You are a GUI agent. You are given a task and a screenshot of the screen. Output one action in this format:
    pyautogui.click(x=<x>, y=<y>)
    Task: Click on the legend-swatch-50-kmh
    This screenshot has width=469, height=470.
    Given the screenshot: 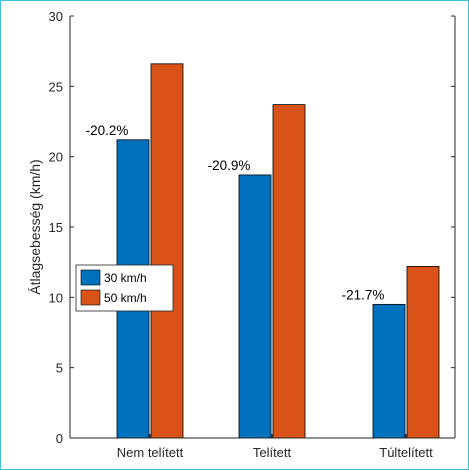 What is the action you would take?
    pyautogui.click(x=90, y=297)
    